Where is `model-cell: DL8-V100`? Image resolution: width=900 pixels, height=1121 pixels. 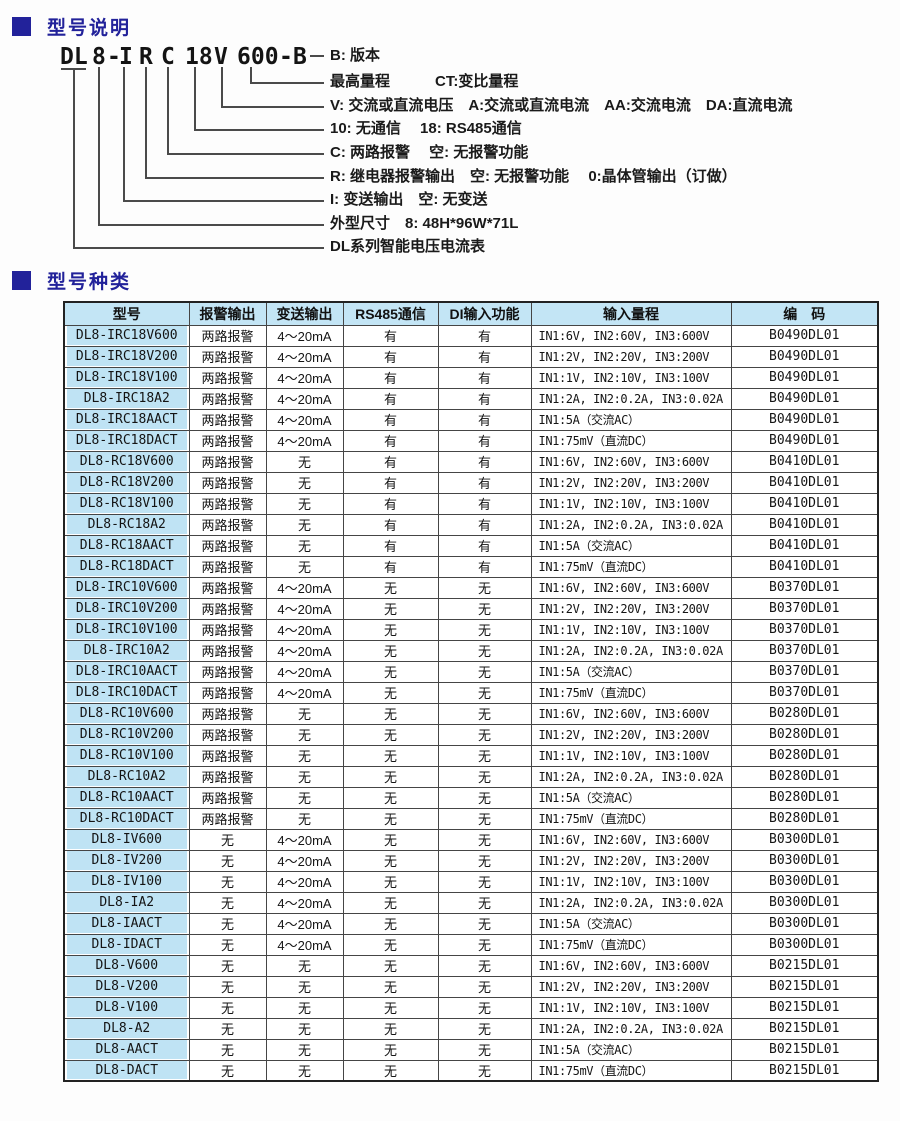 model-cell: DL8-V100 is located at coordinates (126, 1007).